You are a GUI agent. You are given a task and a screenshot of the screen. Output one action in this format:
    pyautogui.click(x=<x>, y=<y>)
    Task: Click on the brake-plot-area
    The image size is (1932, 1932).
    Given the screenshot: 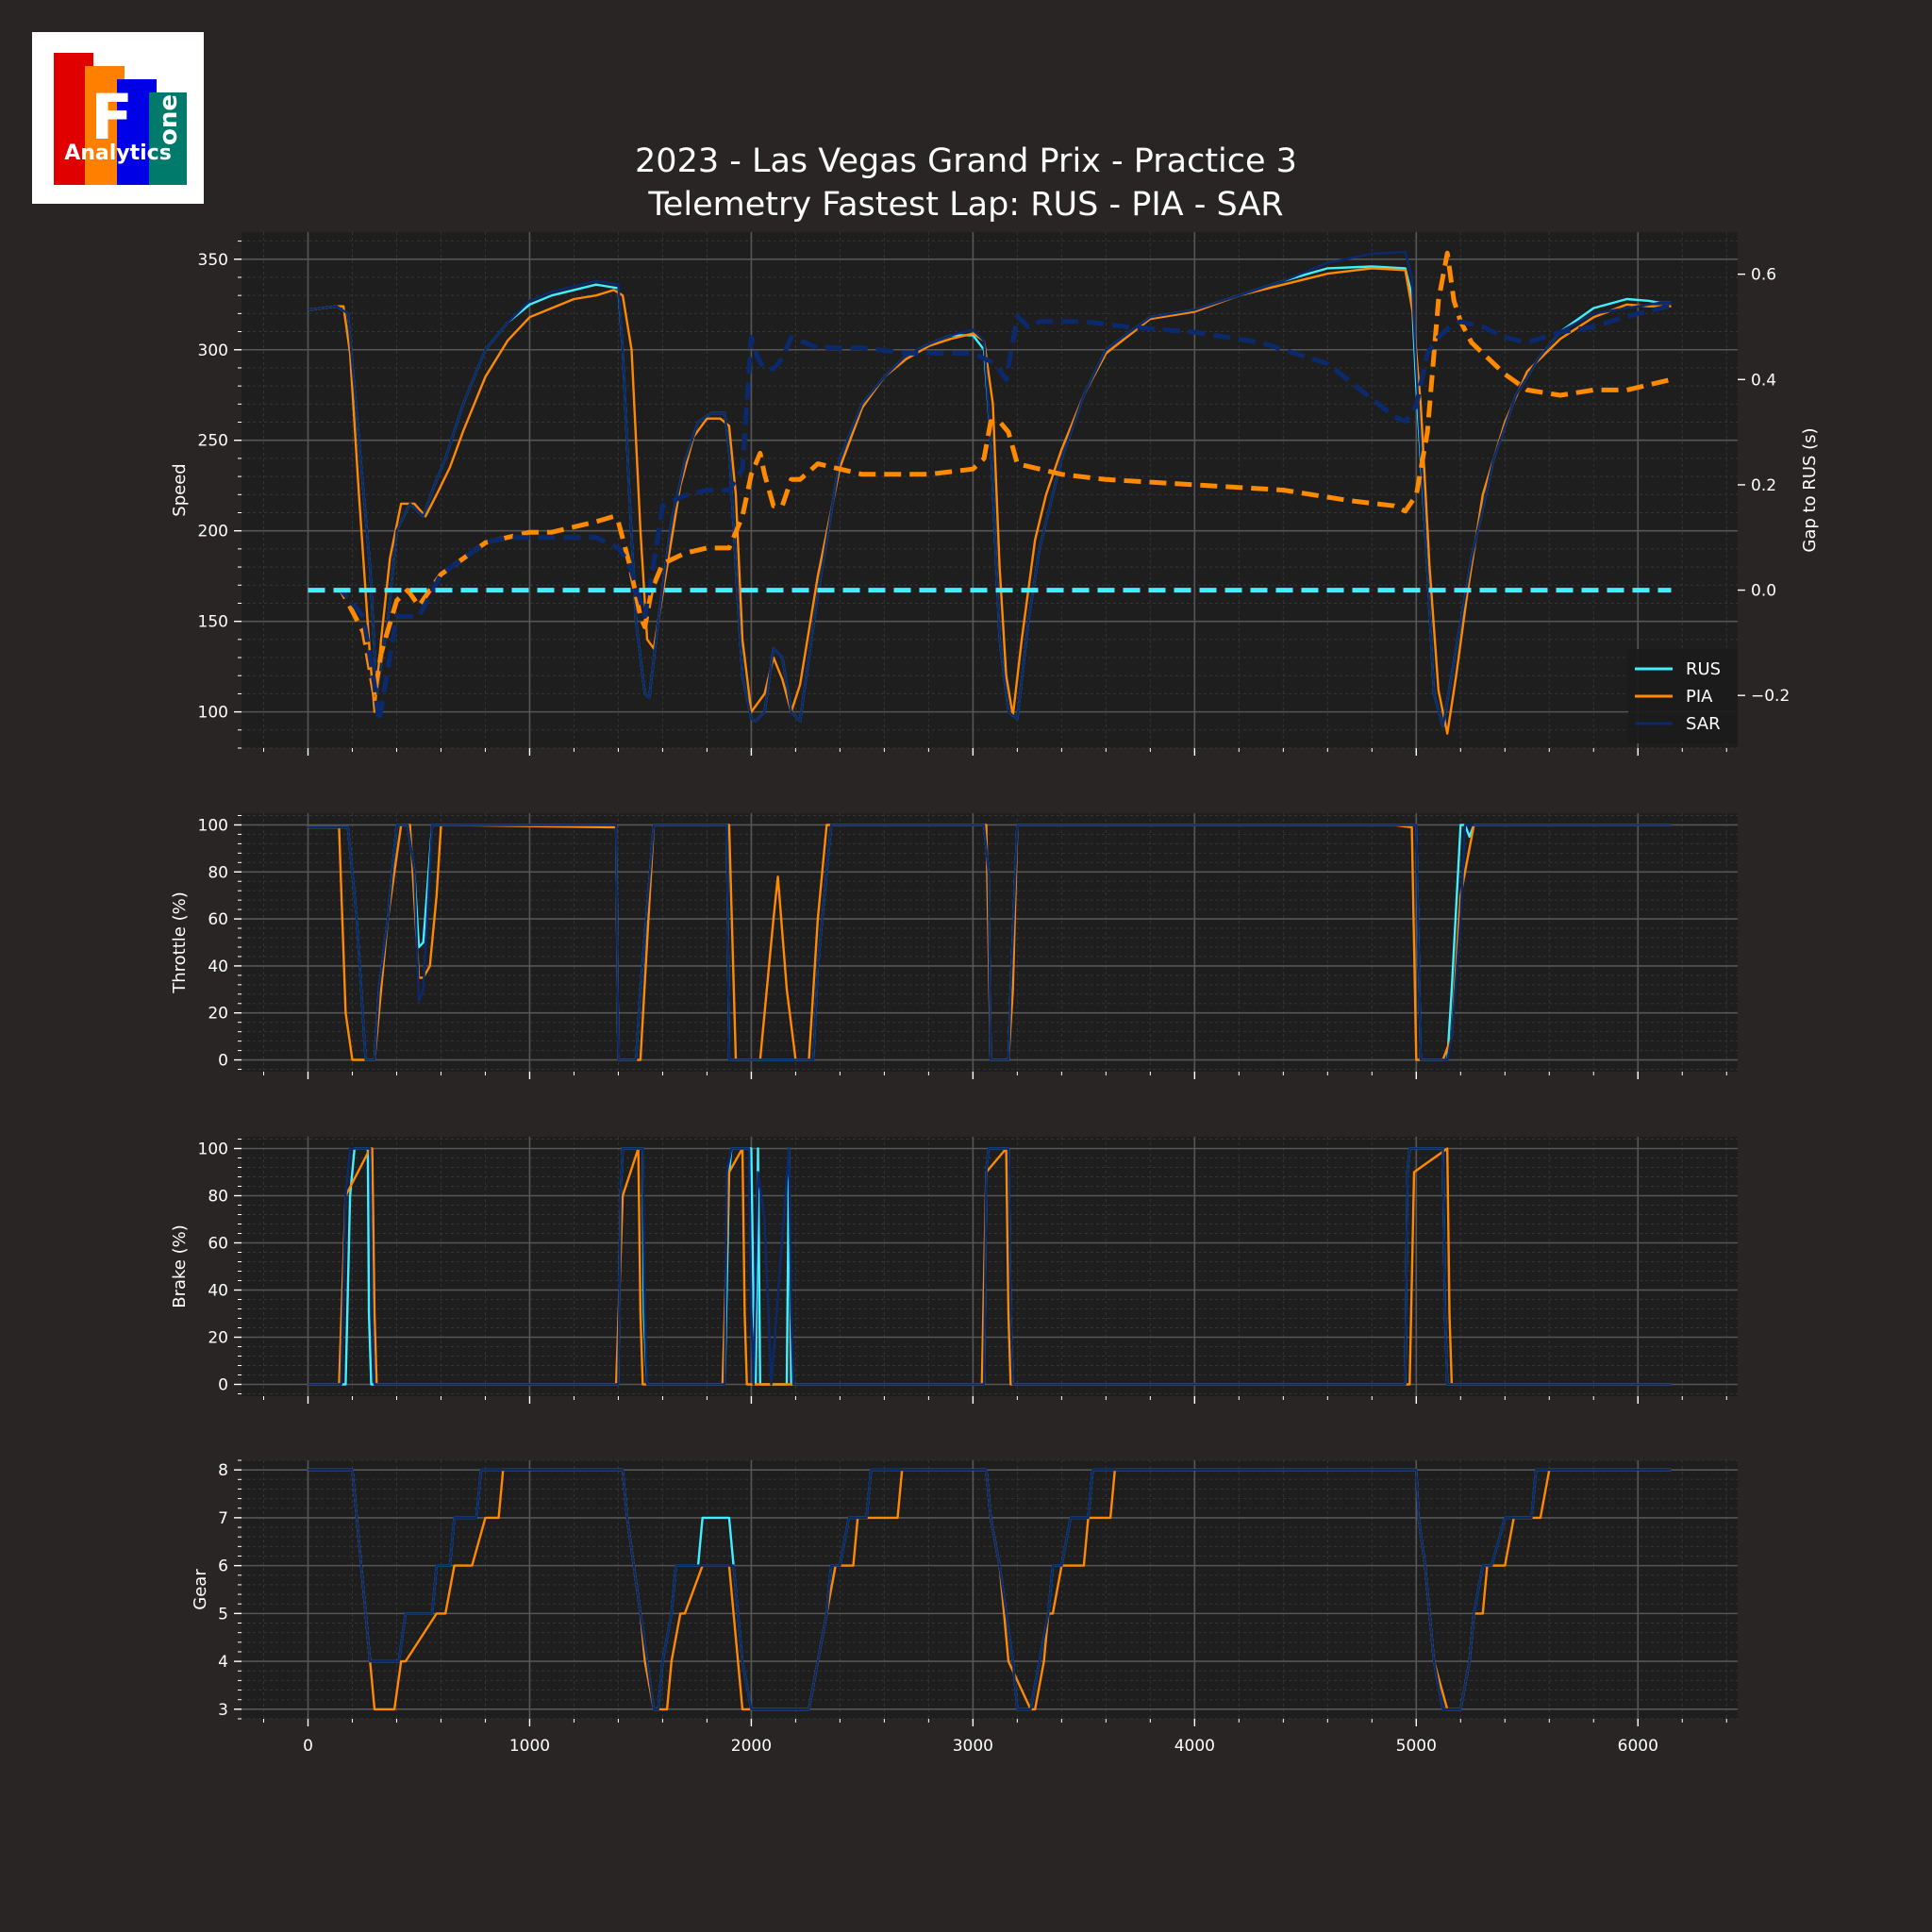 What is the action you would take?
    pyautogui.click(x=990, y=1266)
    